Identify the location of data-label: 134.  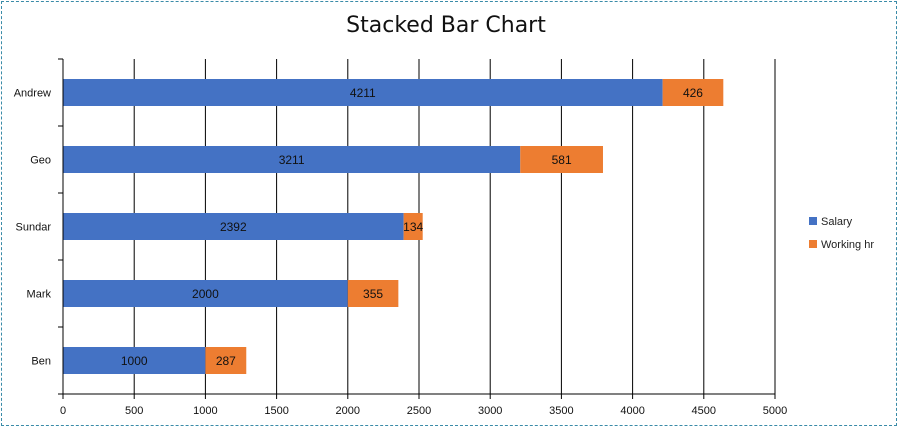
(413, 227).